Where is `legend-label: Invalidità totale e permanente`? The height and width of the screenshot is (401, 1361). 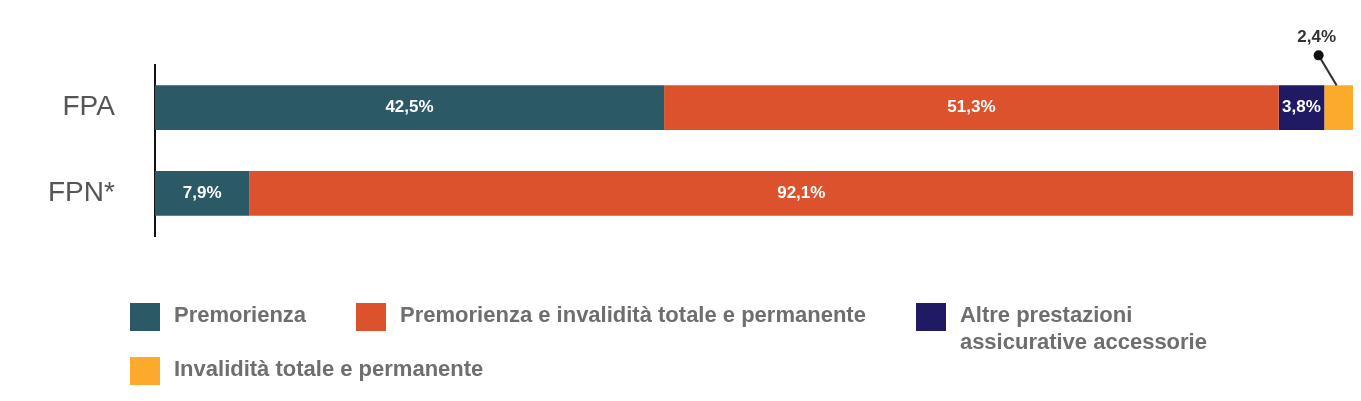 legend-label: Invalidità totale e permanente is located at coordinates (329, 368).